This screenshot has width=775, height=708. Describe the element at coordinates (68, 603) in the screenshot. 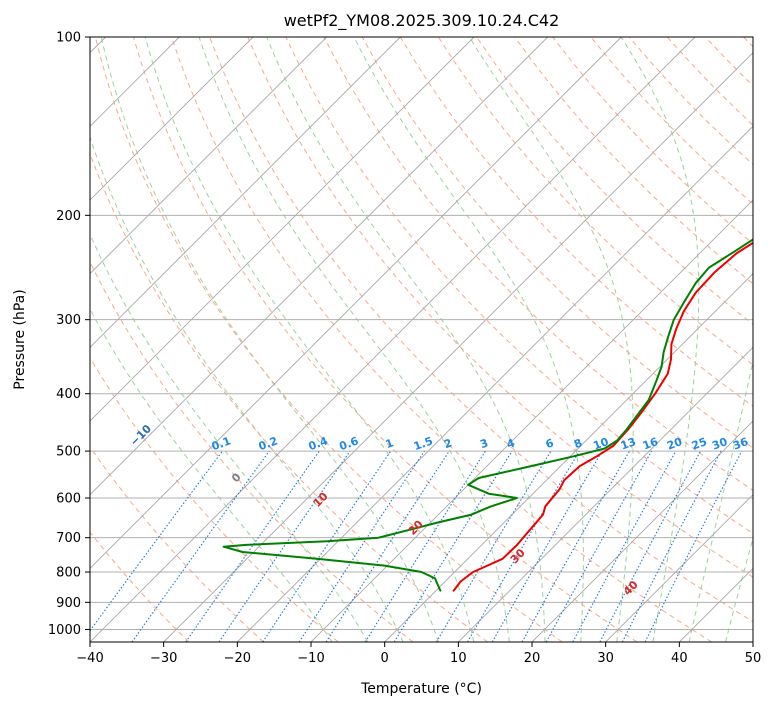

I see `y-tick-label: 900` at that location.